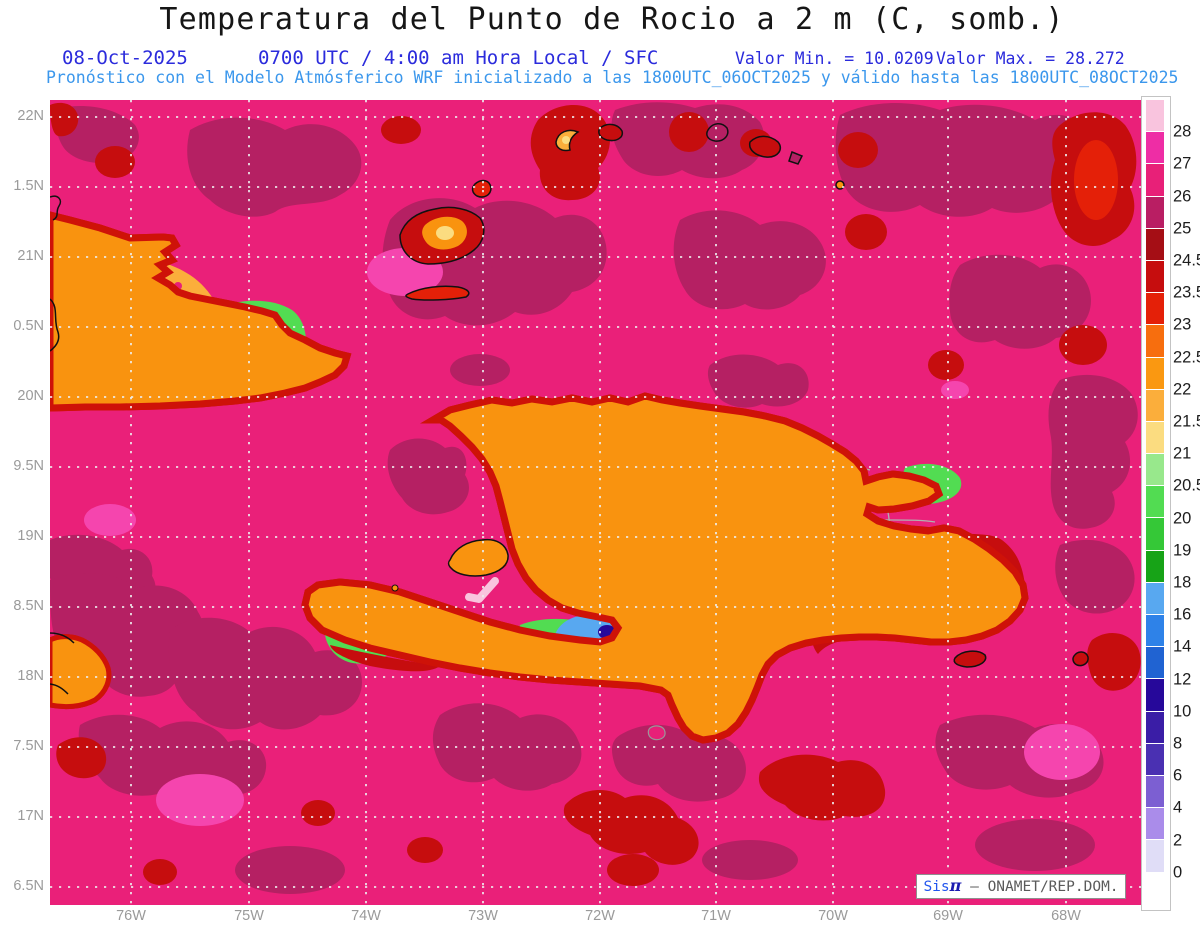 This screenshot has height=927, width=1200. What do you see at coordinates (395, 588) in the screenshot?
I see `cayemites-island` at bounding box center [395, 588].